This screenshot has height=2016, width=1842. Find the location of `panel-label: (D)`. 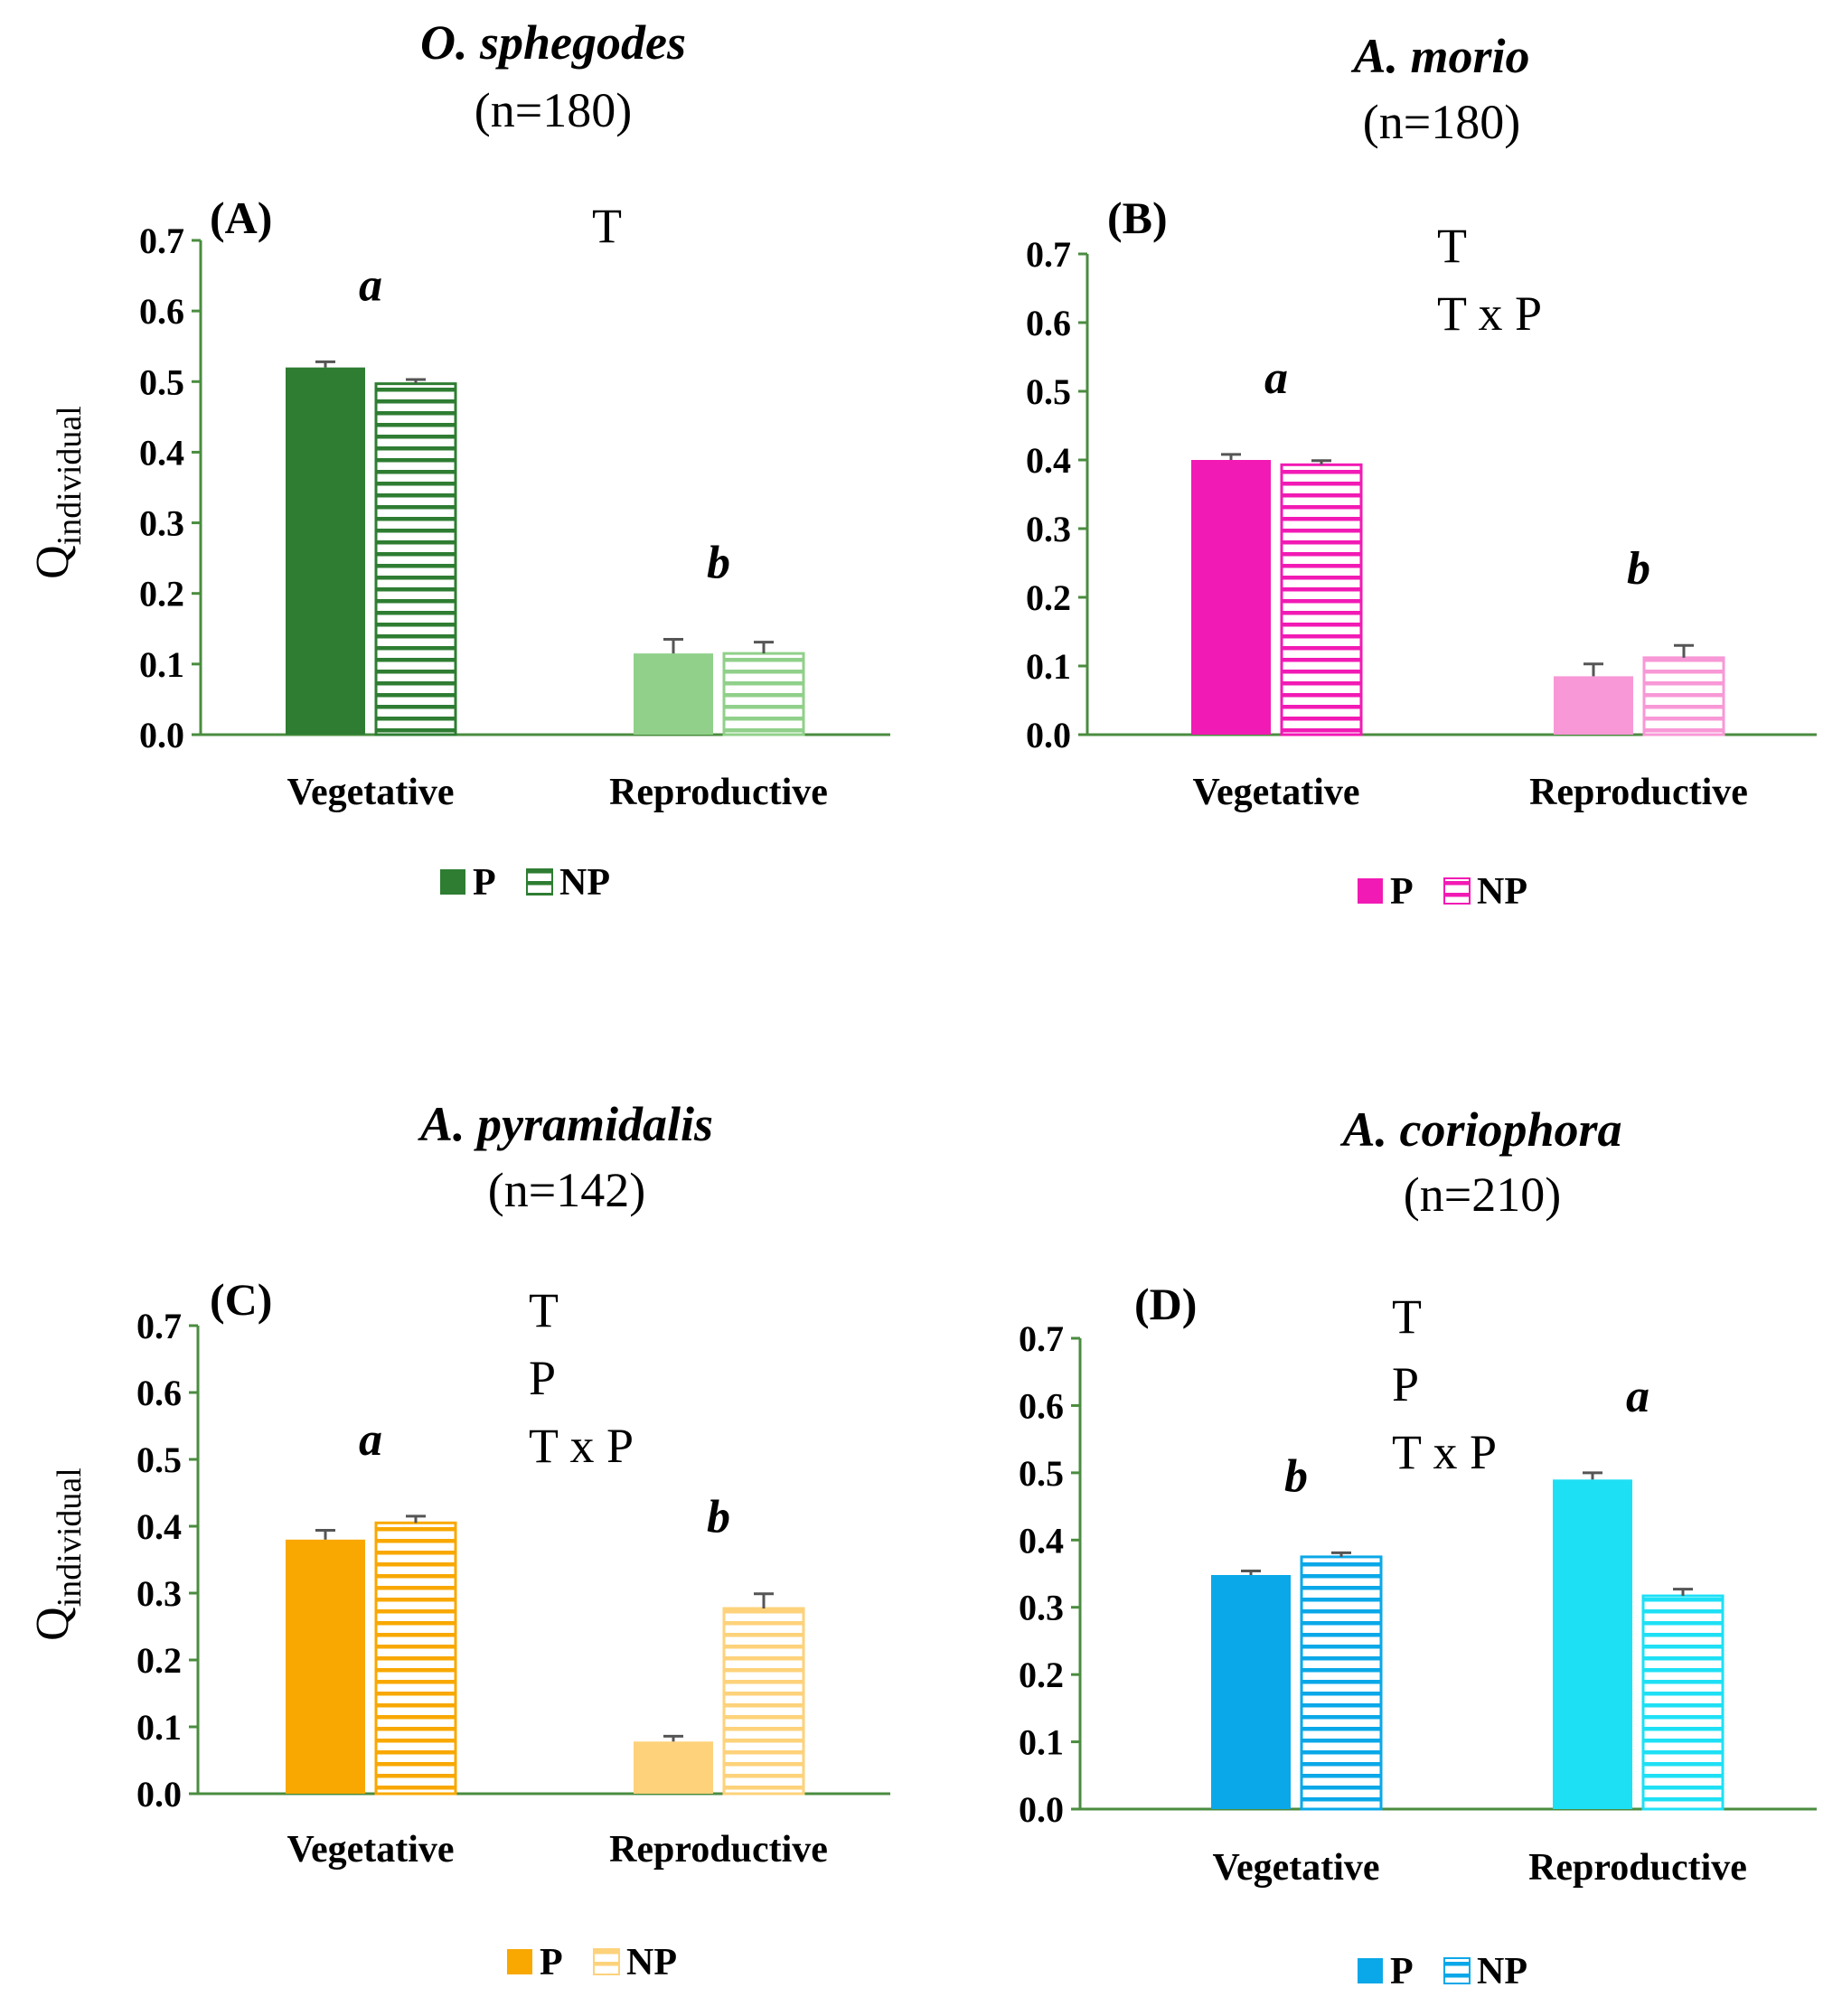

panel-label: (D) is located at coordinates (1165, 1304).